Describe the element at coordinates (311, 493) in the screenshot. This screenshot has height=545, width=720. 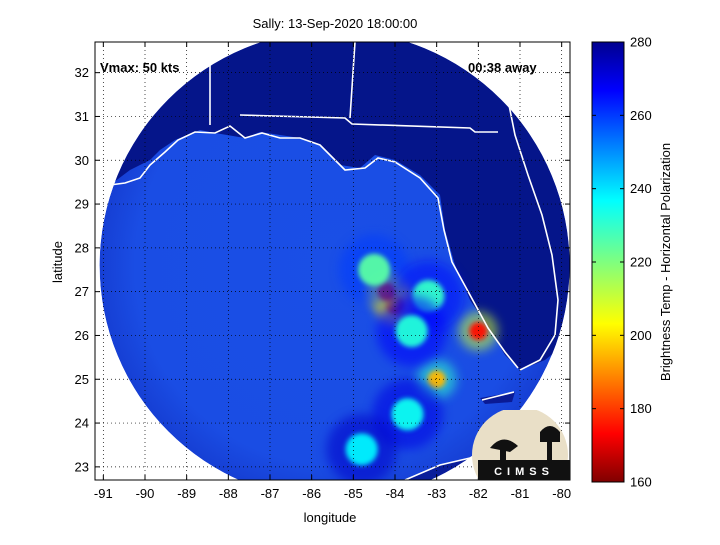
I see `x-tick-label: -86` at that location.